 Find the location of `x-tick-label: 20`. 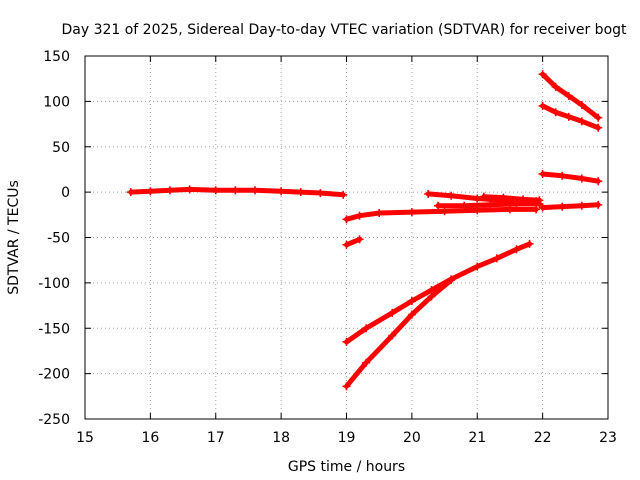

x-tick-label: 20 is located at coordinates (412, 438).